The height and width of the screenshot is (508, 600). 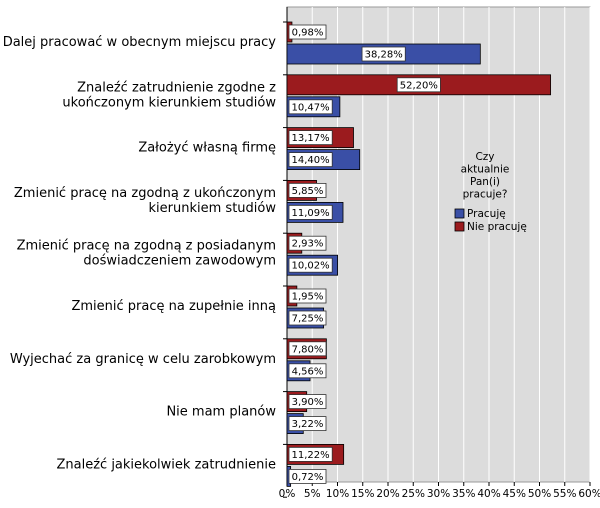 I want to click on category-label: kierunkiem studiów, so click(x=213, y=208).